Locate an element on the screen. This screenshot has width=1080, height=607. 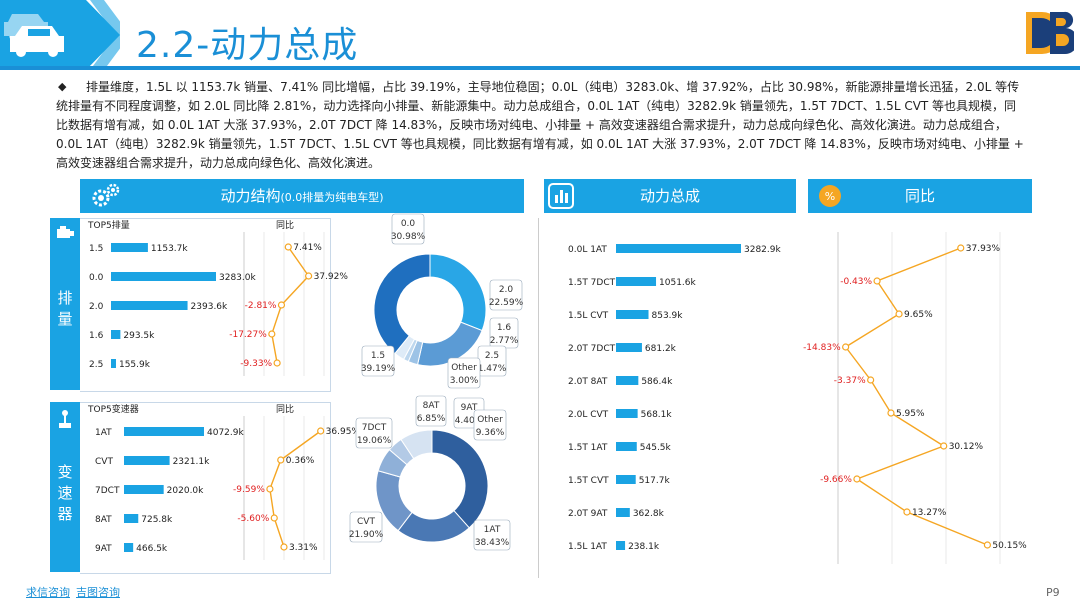
yoy-value-label: -17.27% is located at coordinates (248, 335).